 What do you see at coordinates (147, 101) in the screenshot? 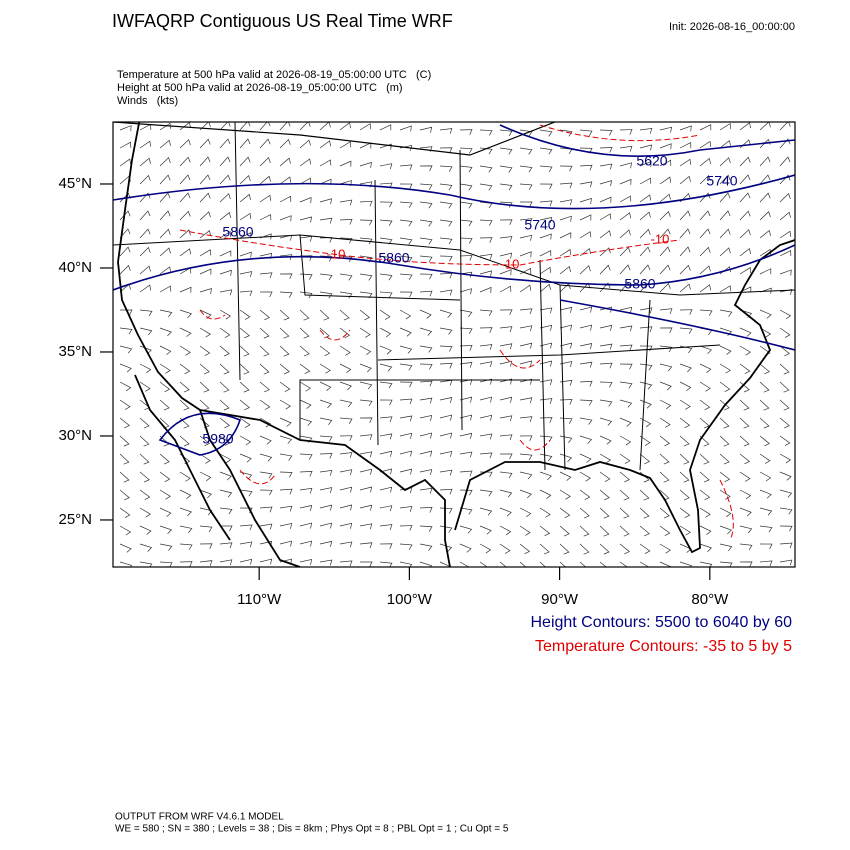
I see `field-label: Winds (kts)` at bounding box center [147, 101].